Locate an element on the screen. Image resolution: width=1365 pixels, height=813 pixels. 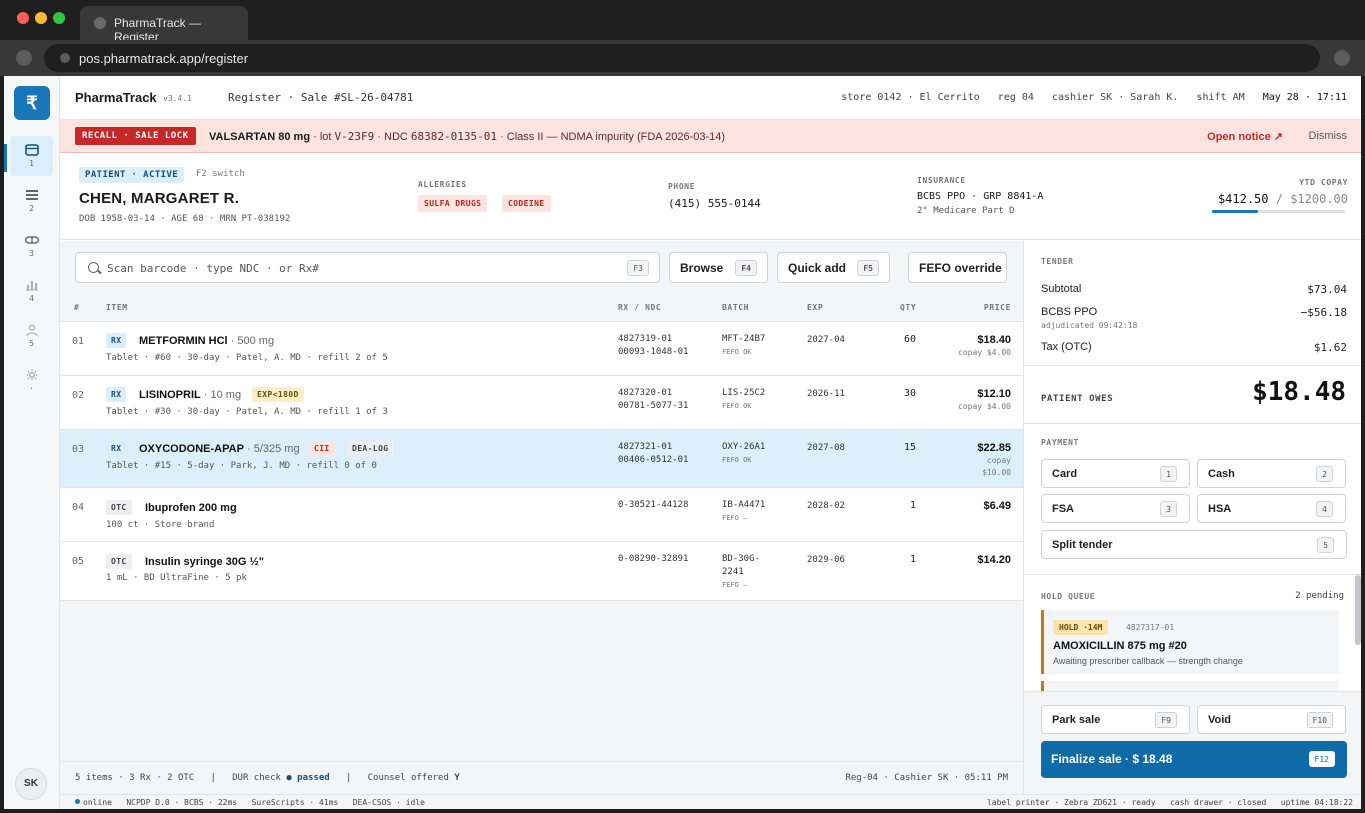
subtotal-value: $73.04 is located at coordinates (1327, 289).